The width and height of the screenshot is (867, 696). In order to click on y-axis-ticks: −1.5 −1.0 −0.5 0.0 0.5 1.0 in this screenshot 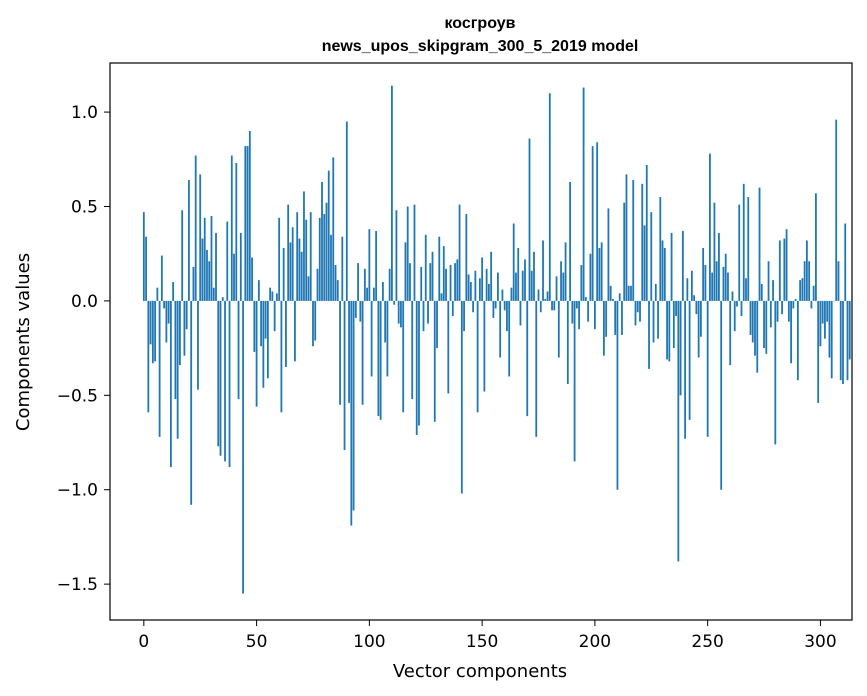, I will do `click(83, 349)`.